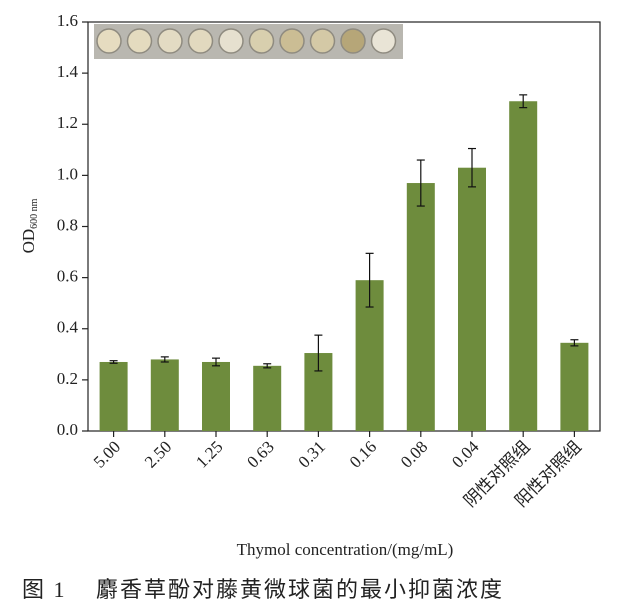  Describe the element at coordinates (67, 378) in the screenshot. I see `y-tick-label: 0.2` at that location.